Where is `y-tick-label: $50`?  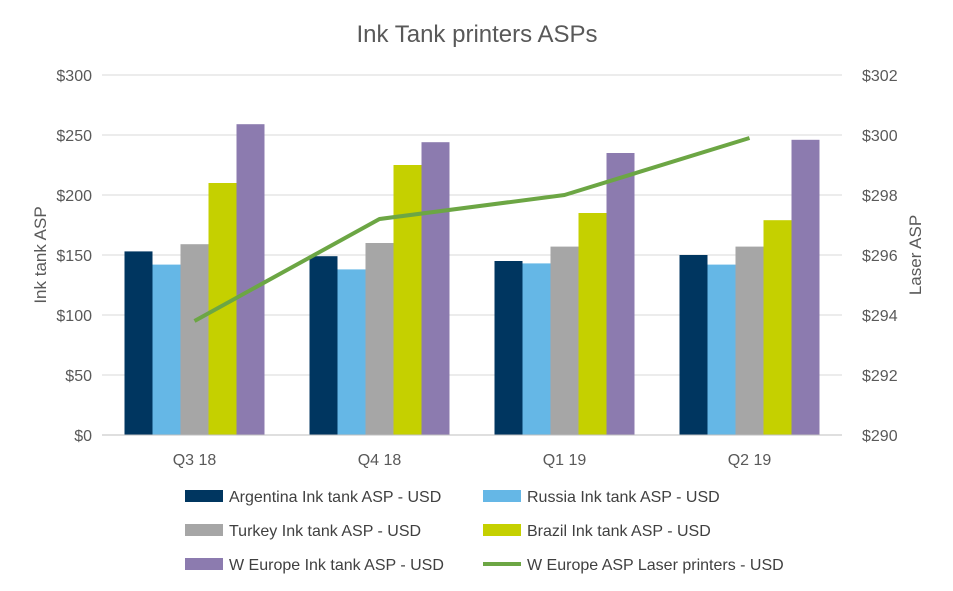
y-tick-label: $50 is located at coordinates (78, 376).